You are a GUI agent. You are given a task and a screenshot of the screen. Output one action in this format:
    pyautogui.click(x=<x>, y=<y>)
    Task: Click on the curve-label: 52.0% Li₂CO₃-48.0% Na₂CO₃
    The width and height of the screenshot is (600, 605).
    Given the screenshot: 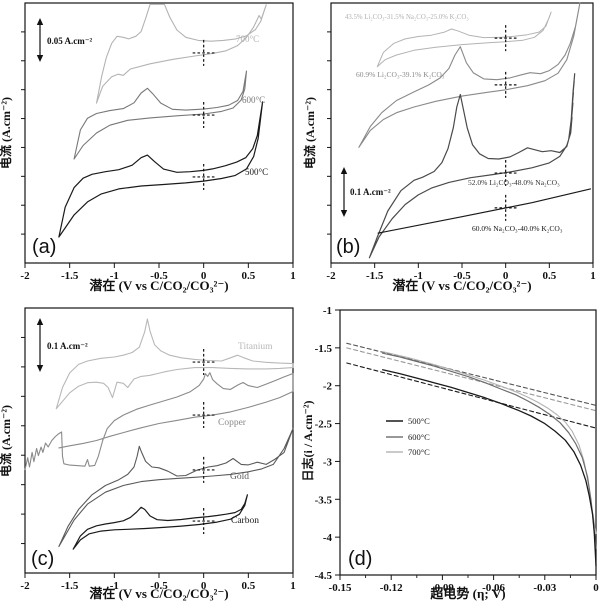 What is the action you would take?
    pyautogui.click(x=514, y=182)
    